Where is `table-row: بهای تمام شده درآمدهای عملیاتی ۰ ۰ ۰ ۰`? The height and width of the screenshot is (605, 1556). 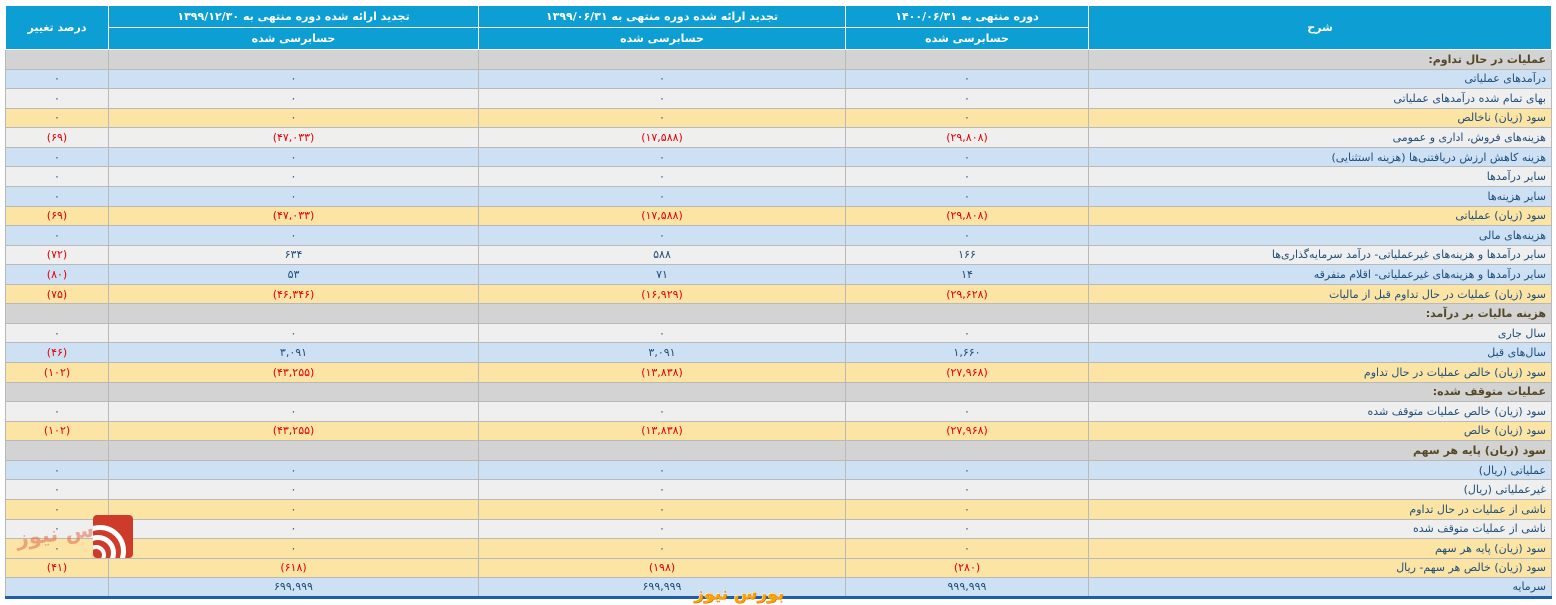 table-row: بهای تمام شده درآمدهای عملیاتی ۰ ۰ ۰ ۰ is located at coordinates (778, 98).